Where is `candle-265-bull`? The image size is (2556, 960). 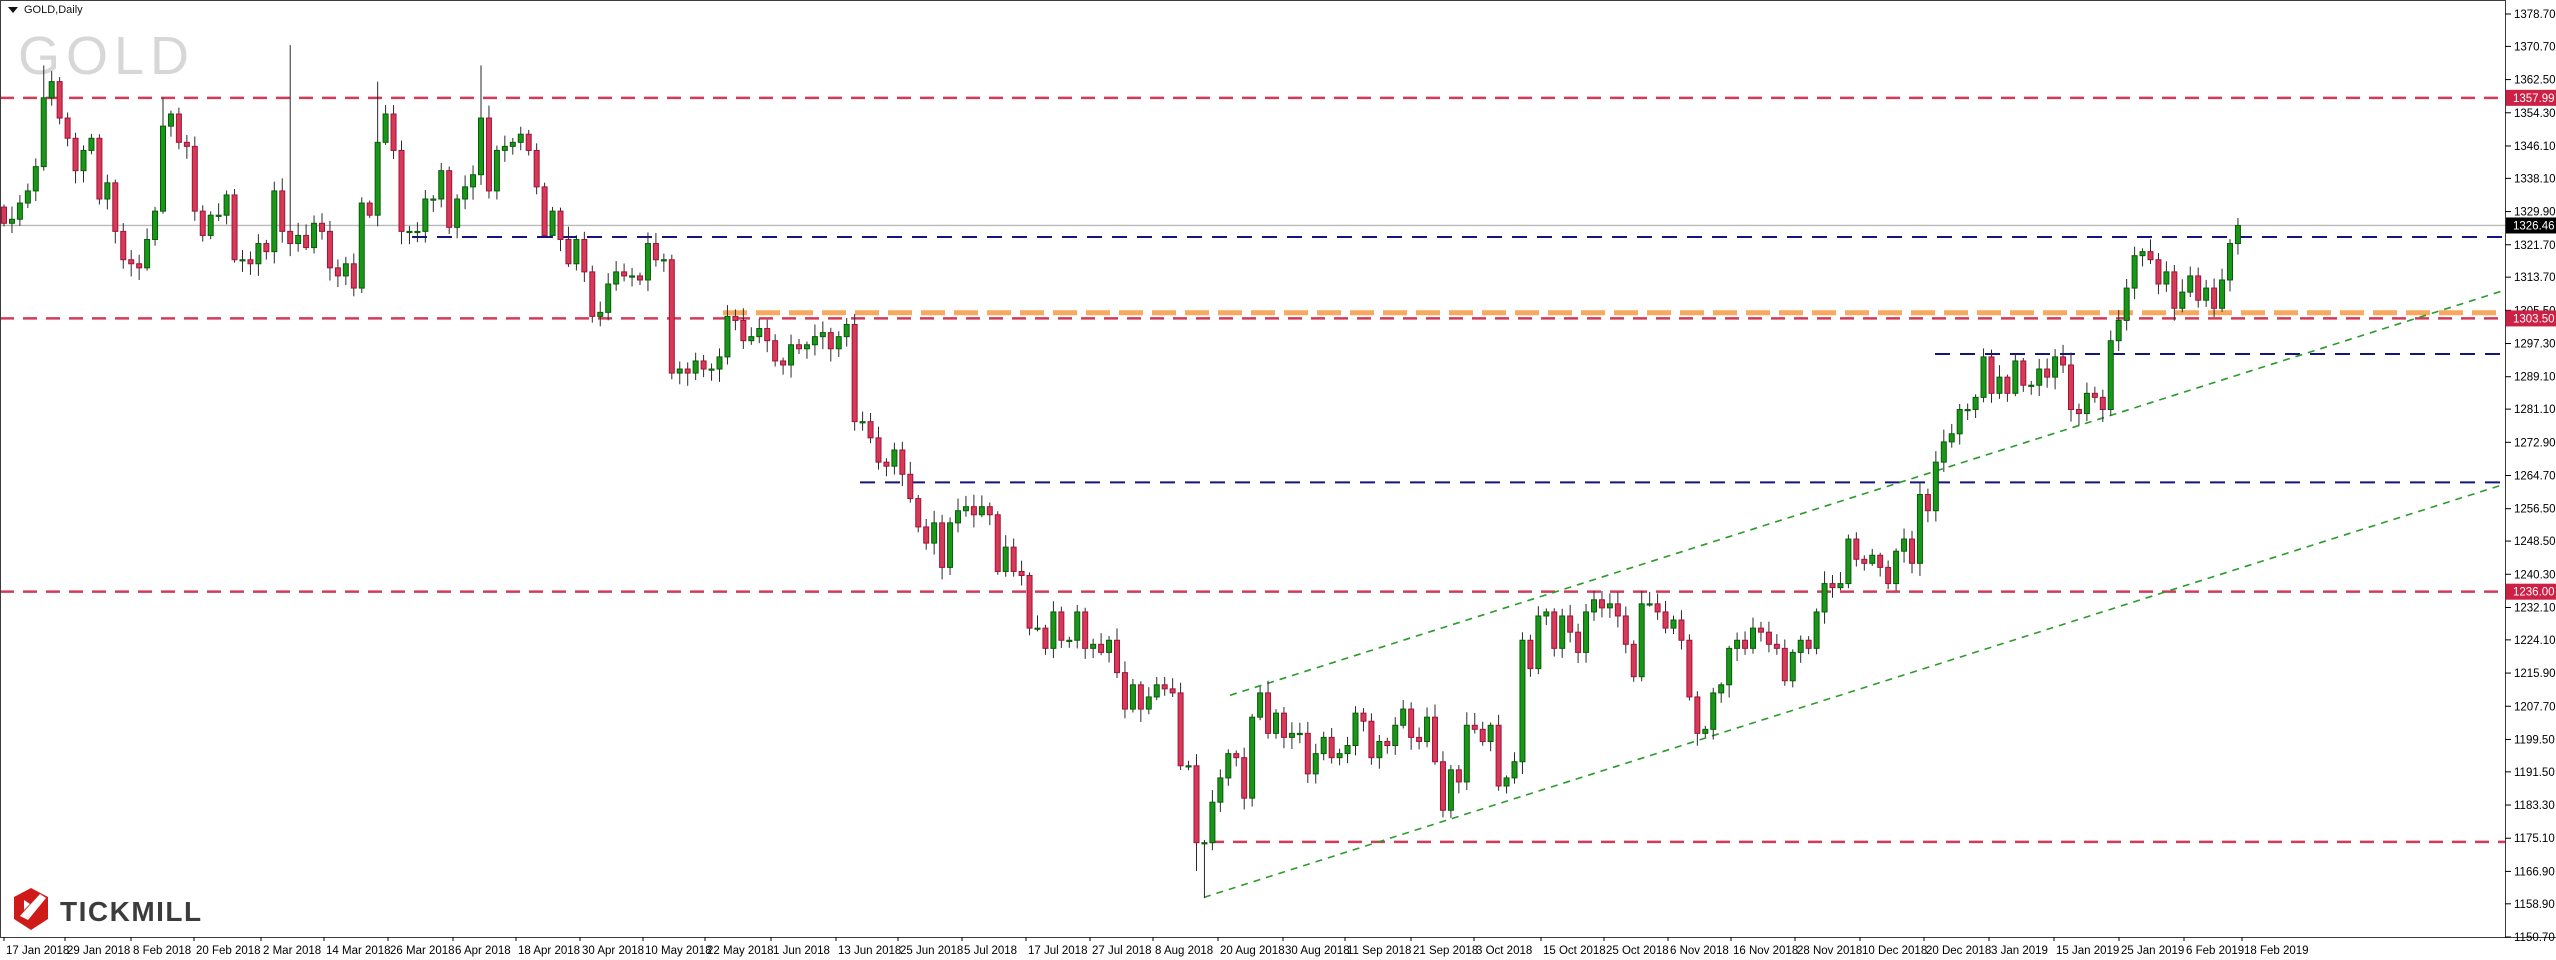
candle-265-bull is located at coordinates (2110, 373).